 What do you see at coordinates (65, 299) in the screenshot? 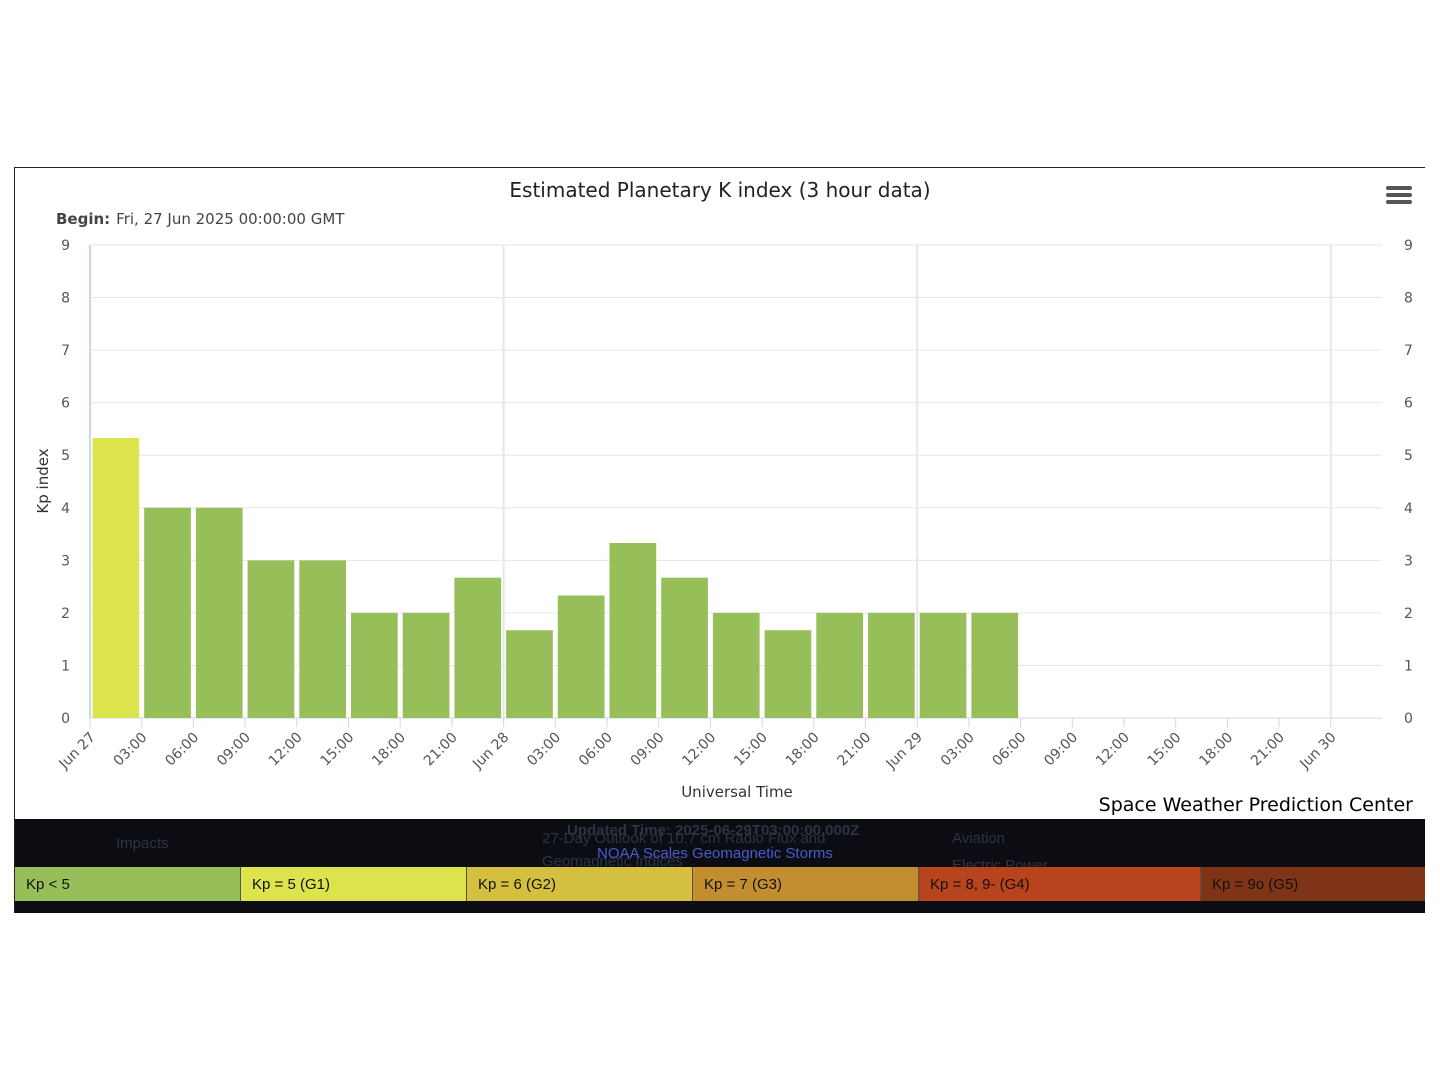
I see `y-tick-label: 8` at bounding box center [65, 299].